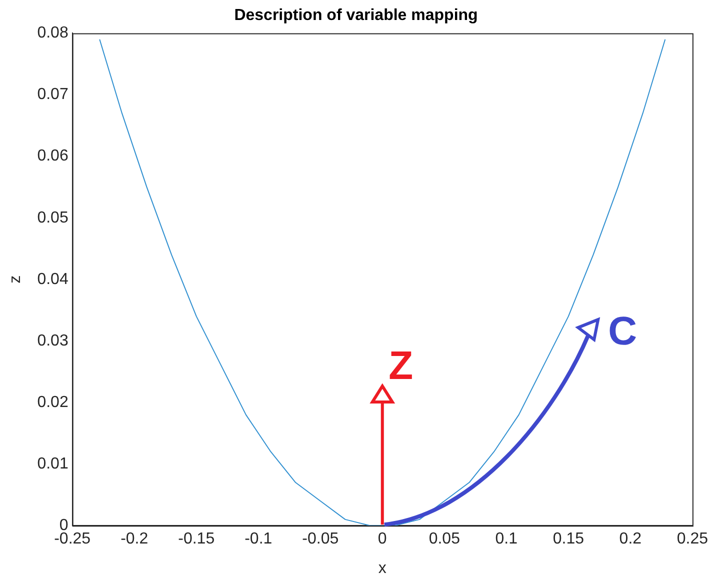 This screenshot has width=718, height=578. I want to click on x-tick-label: 0.1, so click(506, 539).